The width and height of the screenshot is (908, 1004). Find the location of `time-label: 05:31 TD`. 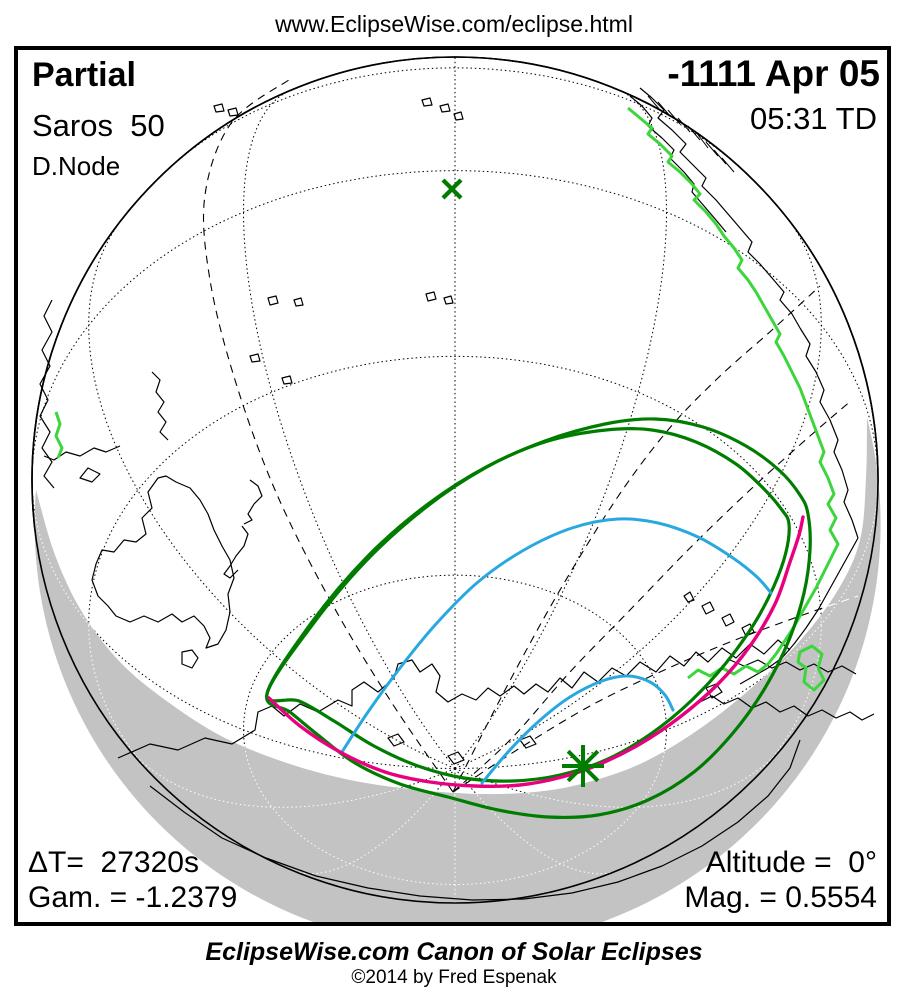

time-label: 05:31 TD is located at coordinates (813, 118).